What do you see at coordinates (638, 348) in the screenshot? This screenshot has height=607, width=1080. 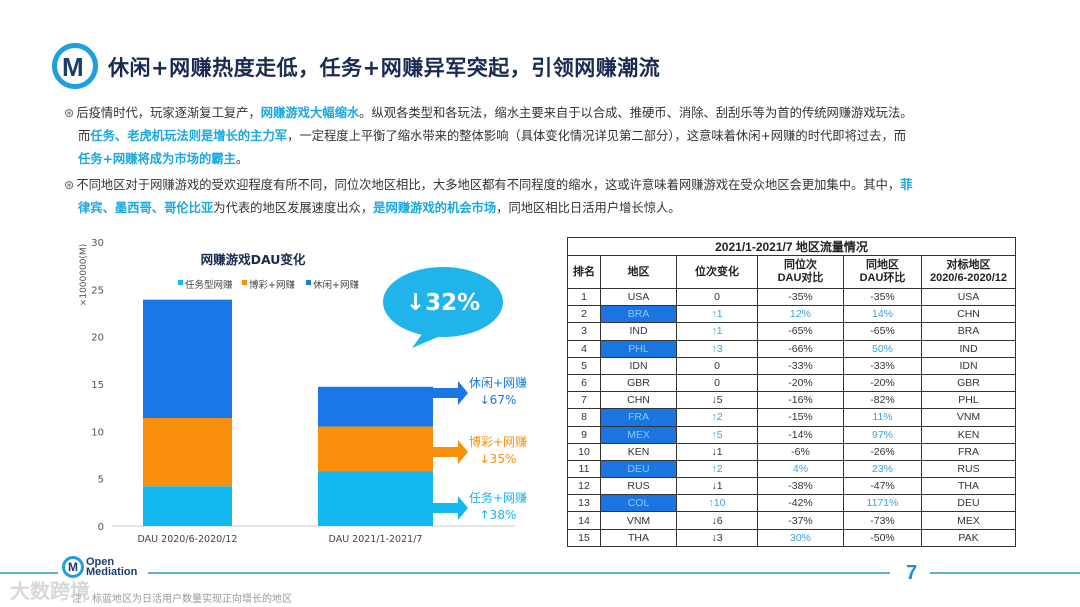 I see `table-cell: PHL` at bounding box center [638, 348].